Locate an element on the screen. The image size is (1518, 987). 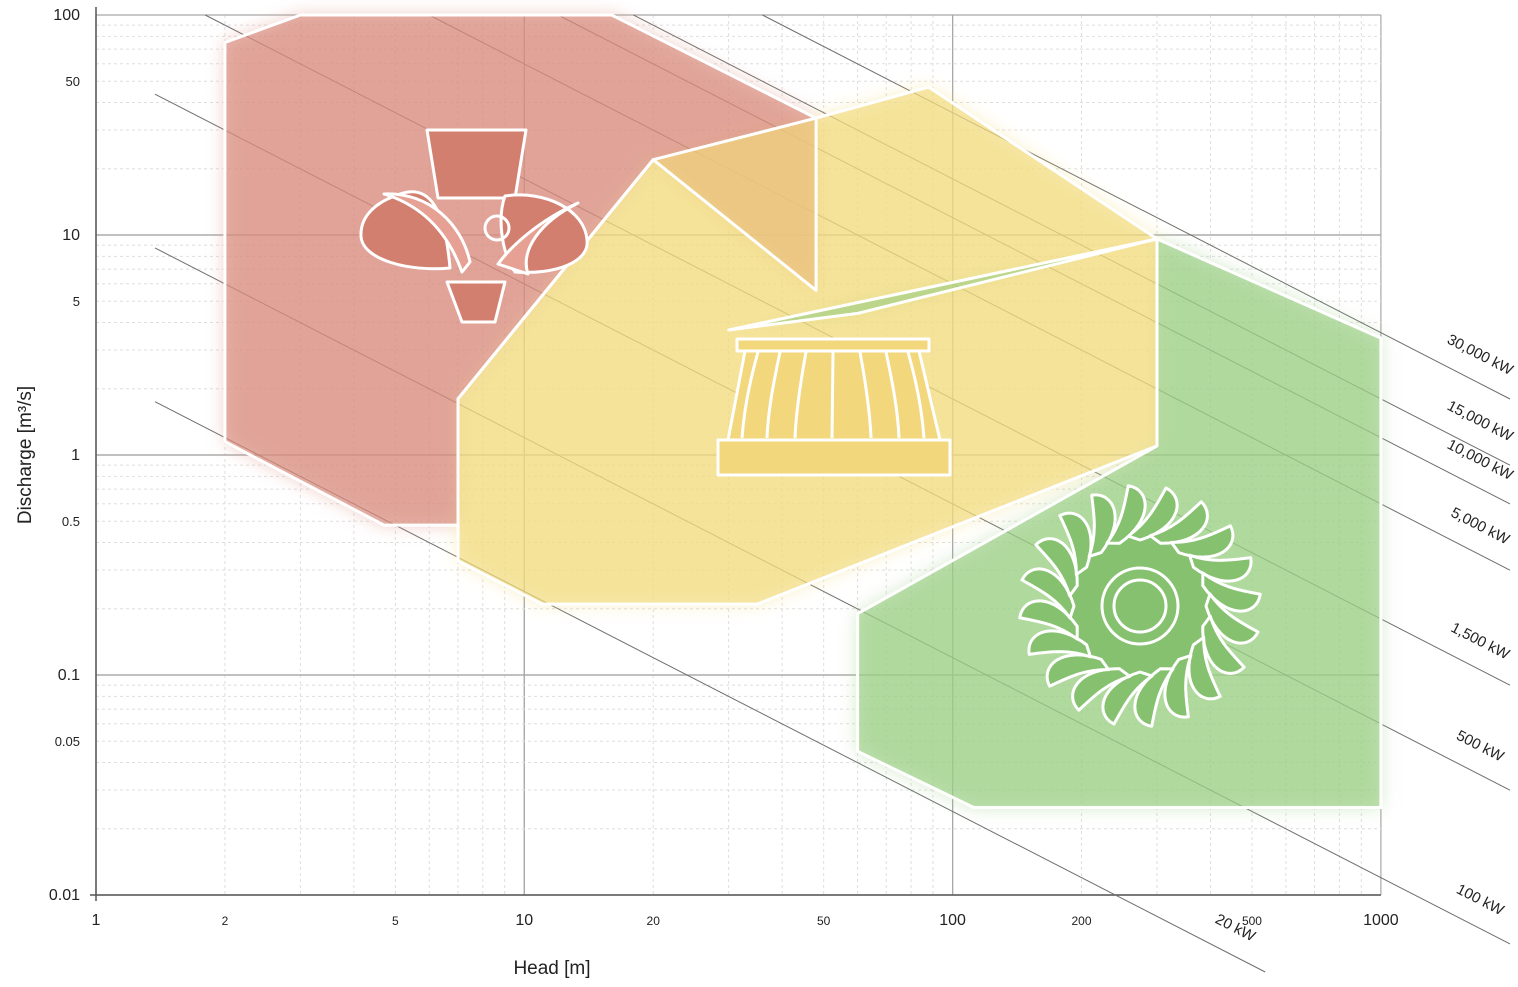
pelton-hub-center is located at coordinates (1140, 606).